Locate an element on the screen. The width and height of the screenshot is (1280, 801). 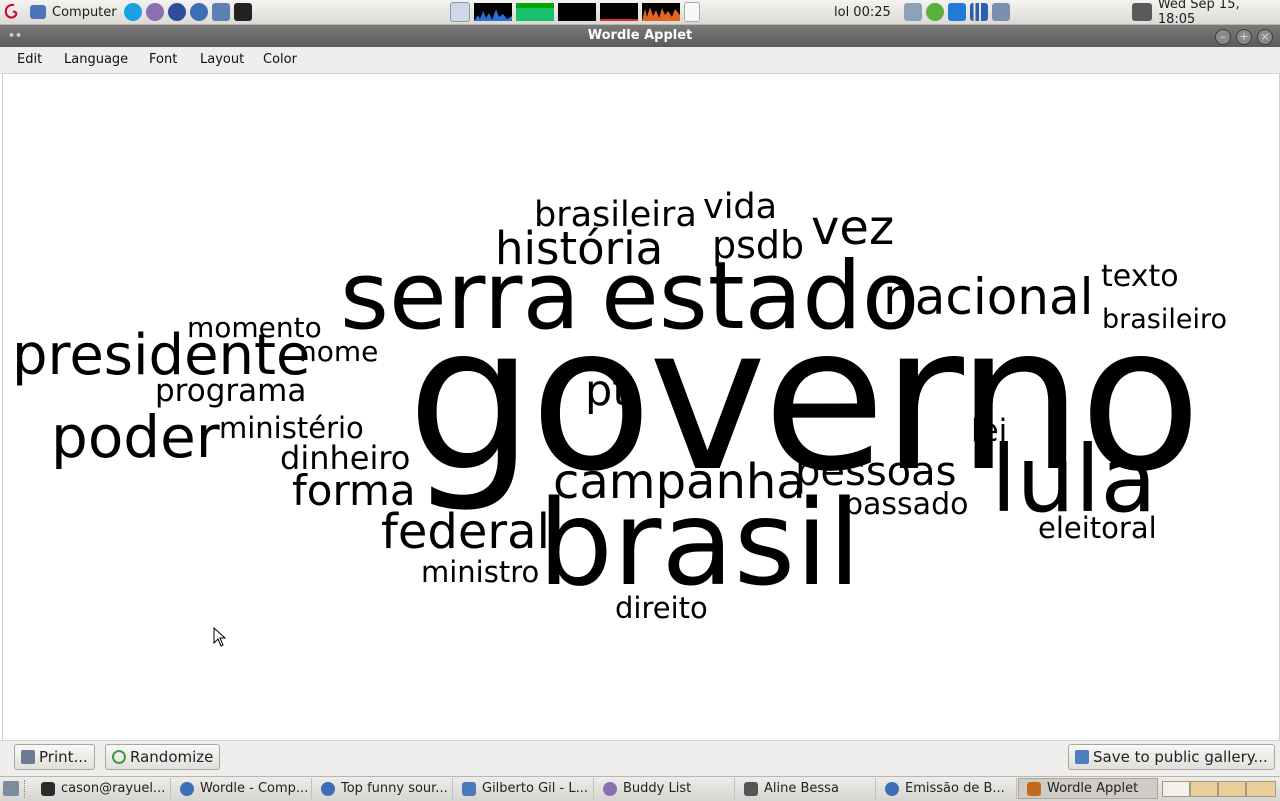
word-nome: nome is located at coordinates (339, 351).